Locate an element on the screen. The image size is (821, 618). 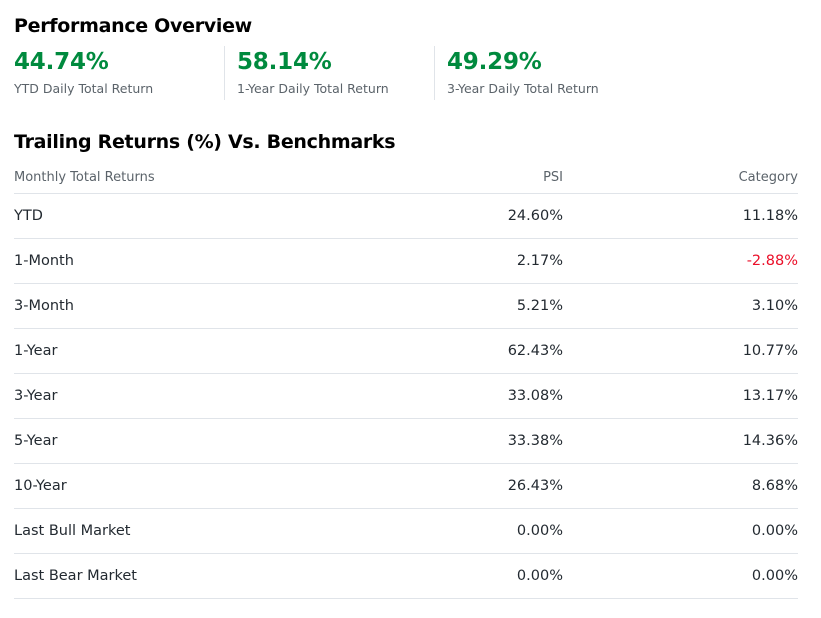
metric-3-year: 49.29% 3-Year Daily Total Return is located at coordinates (539, 73).